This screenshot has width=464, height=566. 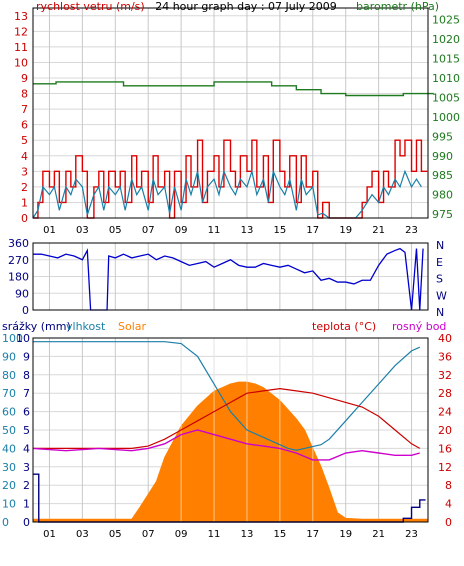 I want to click on y-right-tick-label: 995, so click(x=442, y=136).